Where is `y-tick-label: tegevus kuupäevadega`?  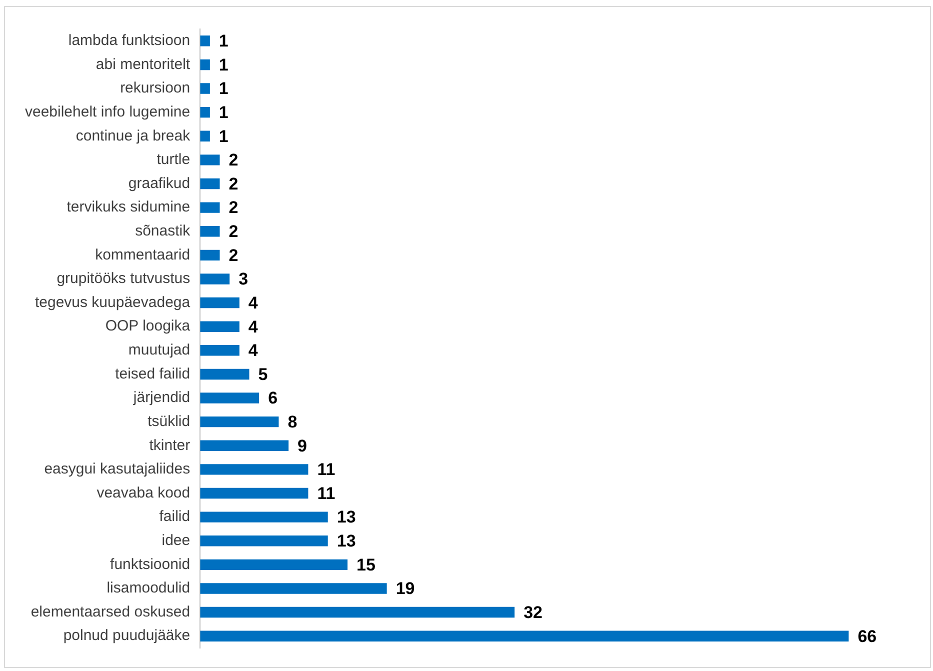
y-tick-label: tegevus kuupäevadega is located at coordinates (112, 302).